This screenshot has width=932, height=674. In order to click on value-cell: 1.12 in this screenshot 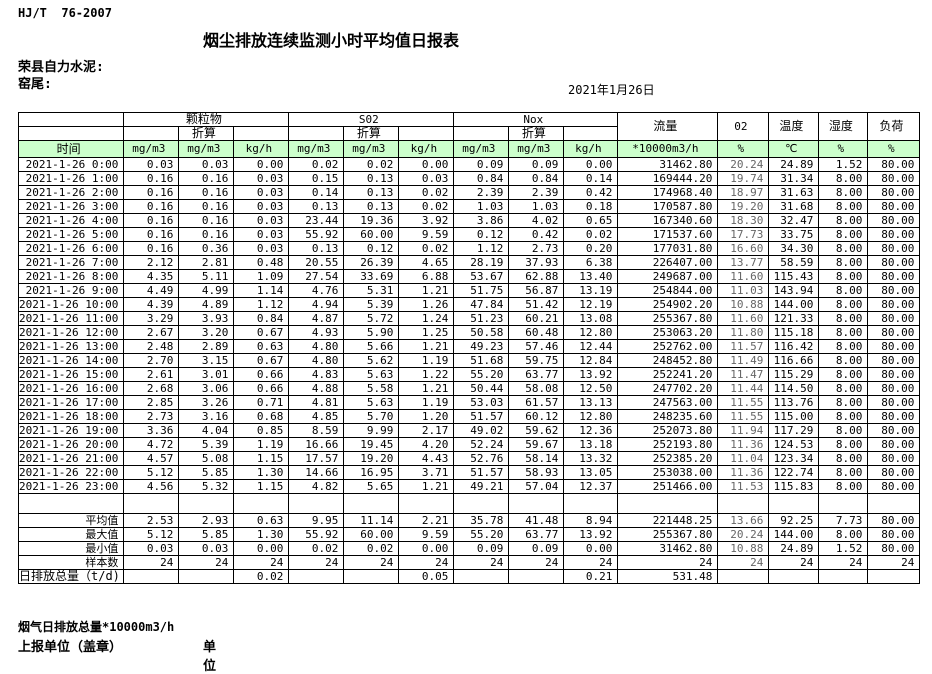, I will do `click(261, 304)`.